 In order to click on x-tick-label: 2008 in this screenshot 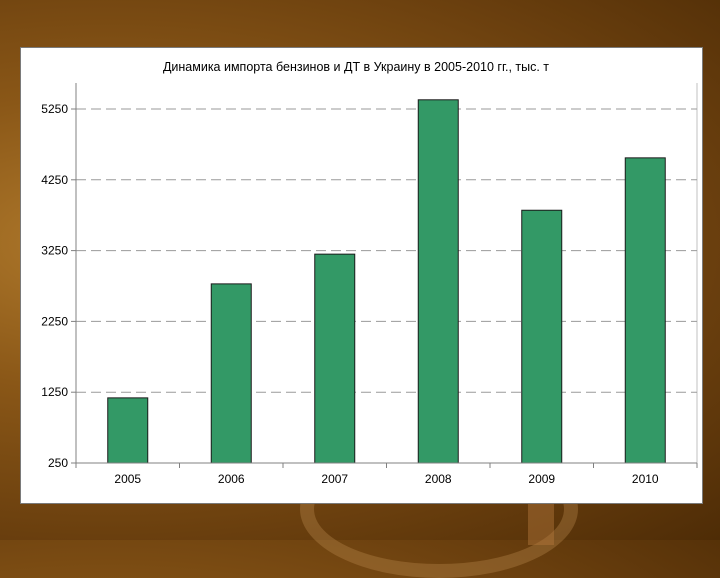, I will do `click(438, 479)`.